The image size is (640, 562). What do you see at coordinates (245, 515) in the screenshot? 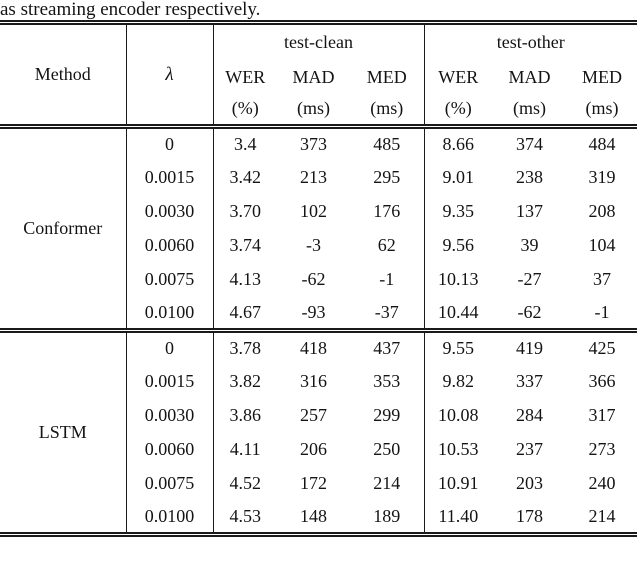
I see `wer-clean-cell: 4.53` at bounding box center [245, 515].